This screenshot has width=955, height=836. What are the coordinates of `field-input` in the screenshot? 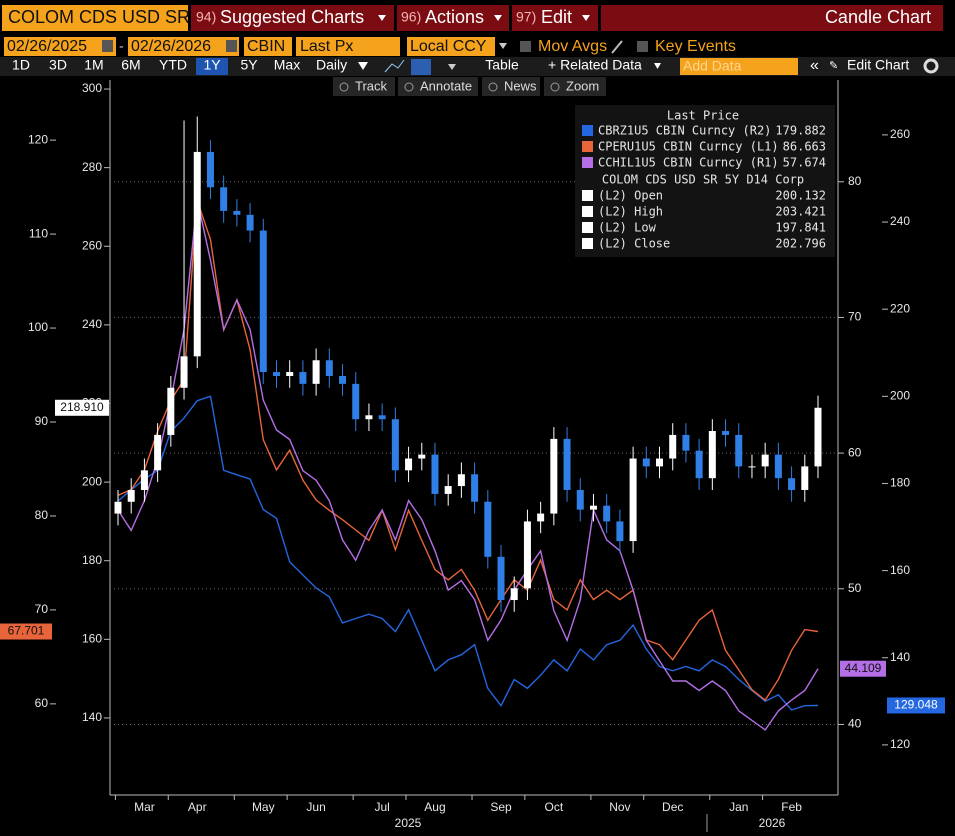 It's located at (348, 46).